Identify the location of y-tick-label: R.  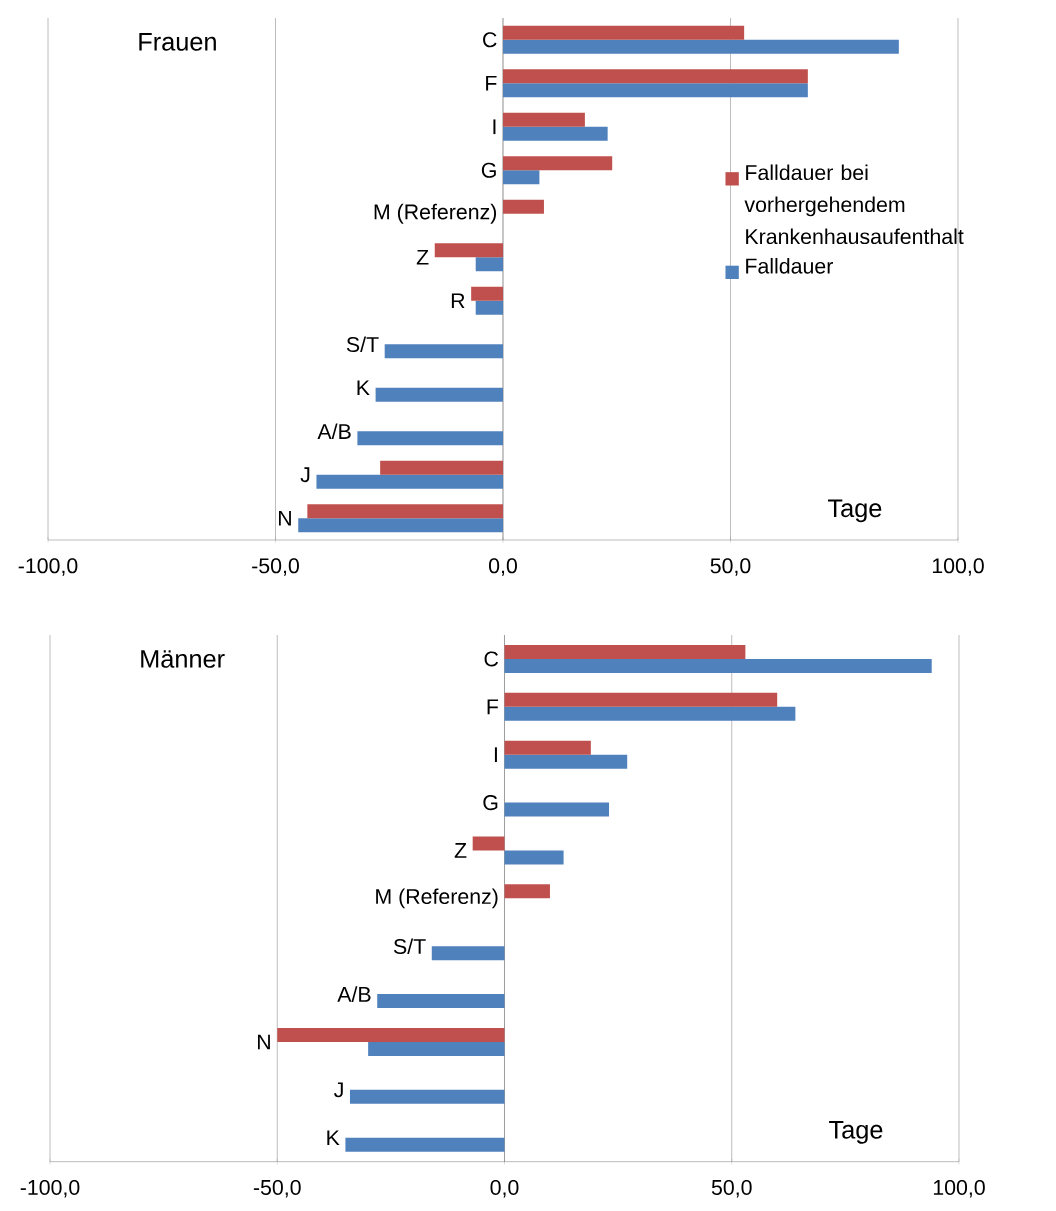
(458, 301).